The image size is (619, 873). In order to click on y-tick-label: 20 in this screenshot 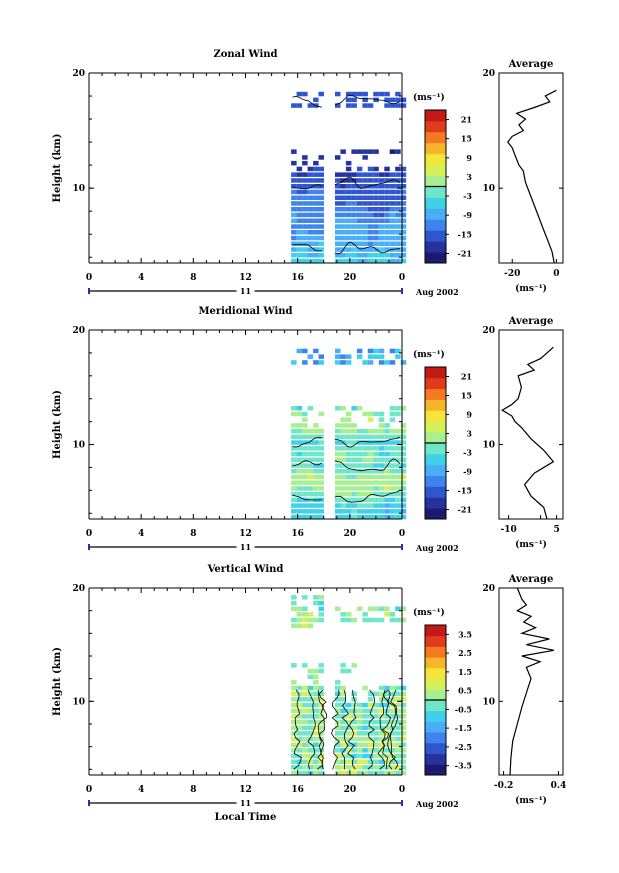, I will do `click(78, 74)`.